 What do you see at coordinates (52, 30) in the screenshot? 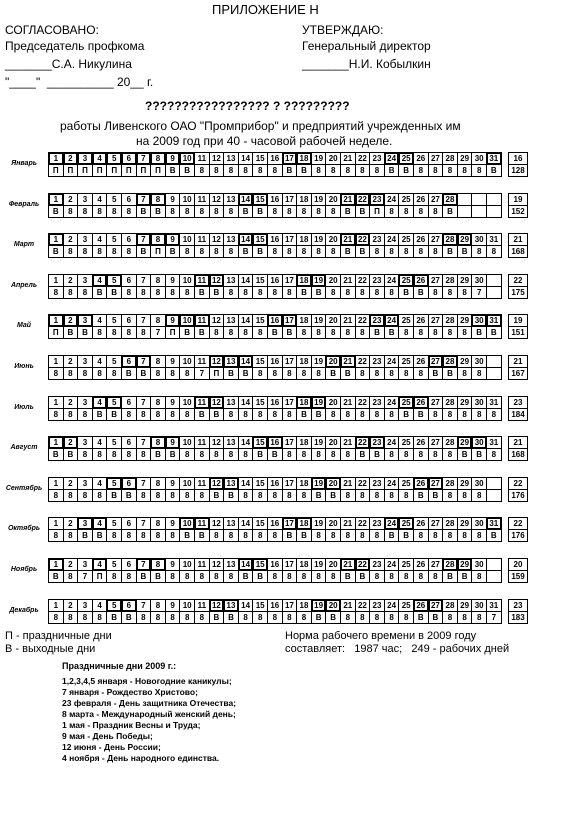
I see `left-line: СОГЛАСОВАНО:` at bounding box center [52, 30].